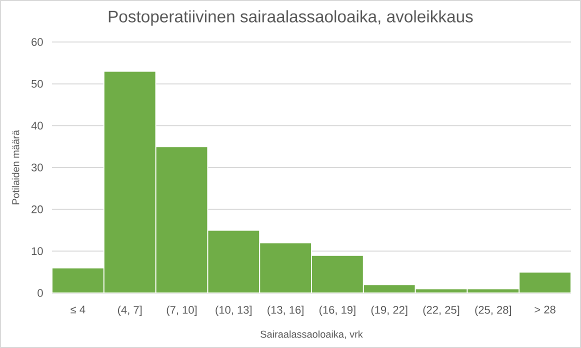  Describe the element at coordinates (130, 311) in the screenshot. I see `x-tick-label: (4, 7]` at that location.